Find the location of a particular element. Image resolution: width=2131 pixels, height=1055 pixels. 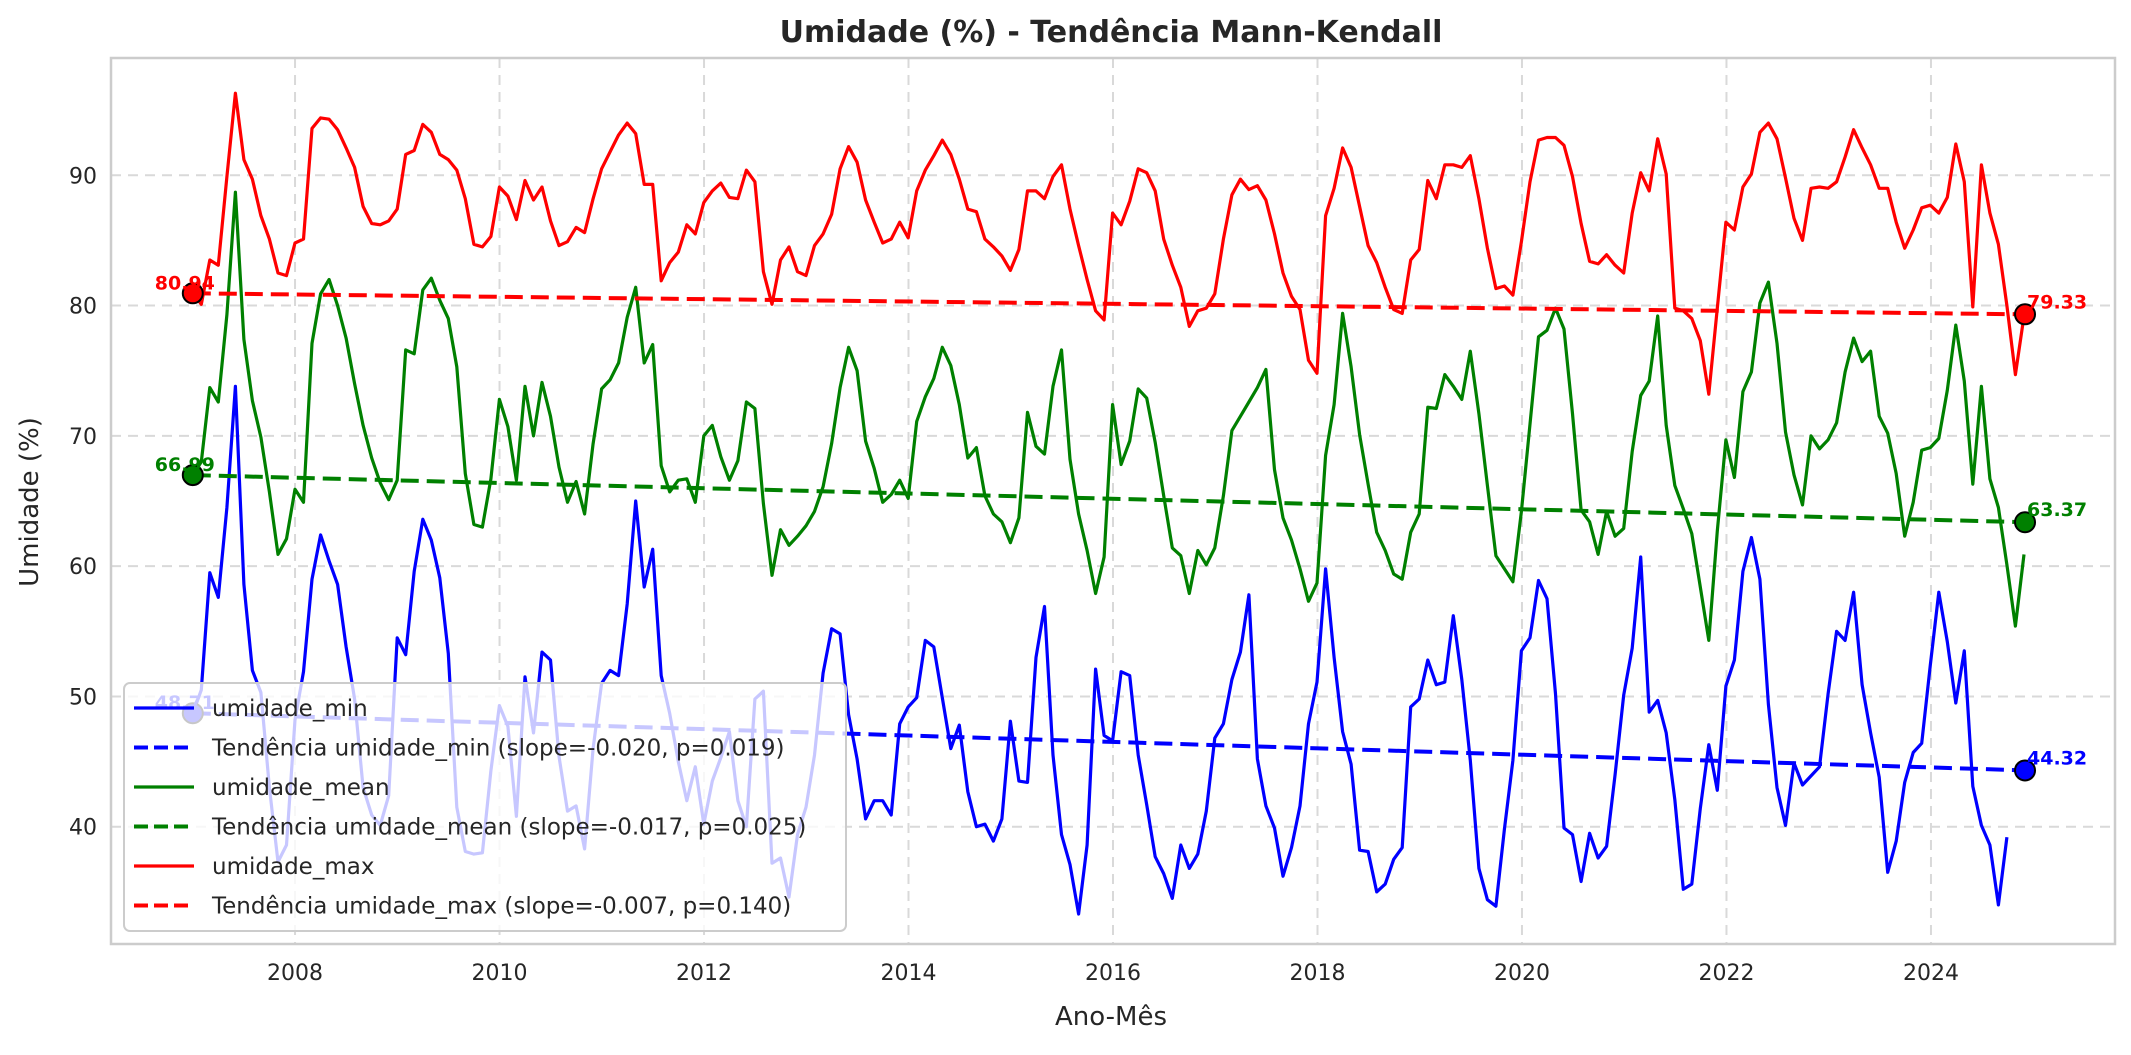

legend-entry-umidade-mean: umidade_mean is located at coordinates (301, 788).